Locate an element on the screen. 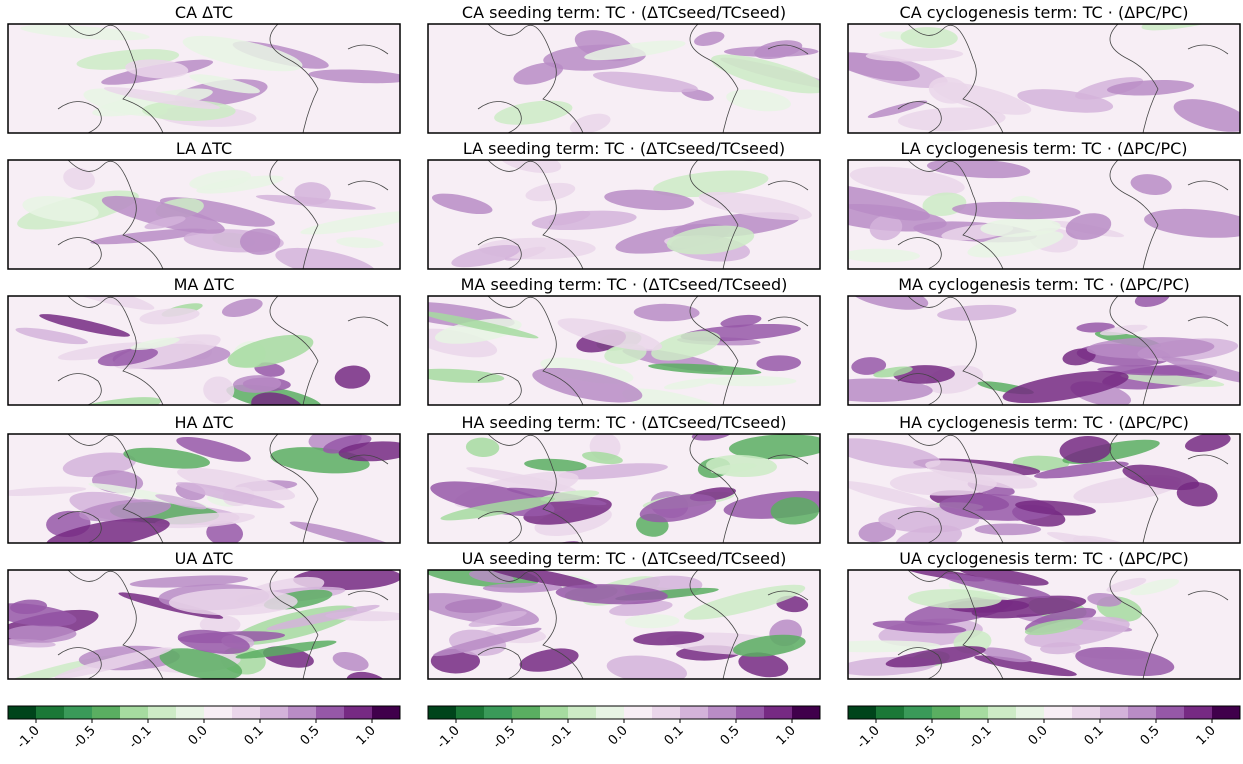 The height and width of the screenshot is (764, 1243). colorbar-tick-label: 1.0 is located at coordinates (786, 735).